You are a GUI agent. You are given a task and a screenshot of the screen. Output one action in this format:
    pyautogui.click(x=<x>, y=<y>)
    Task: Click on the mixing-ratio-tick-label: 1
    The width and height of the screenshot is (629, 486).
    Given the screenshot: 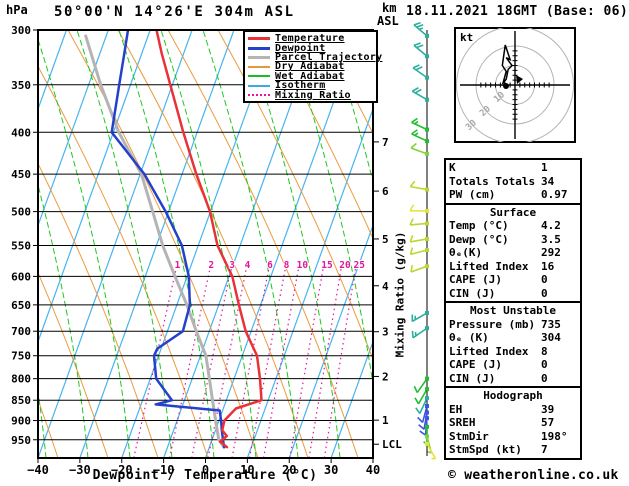 What is the action you would take?
    pyautogui.click(x=178, y=265)
    